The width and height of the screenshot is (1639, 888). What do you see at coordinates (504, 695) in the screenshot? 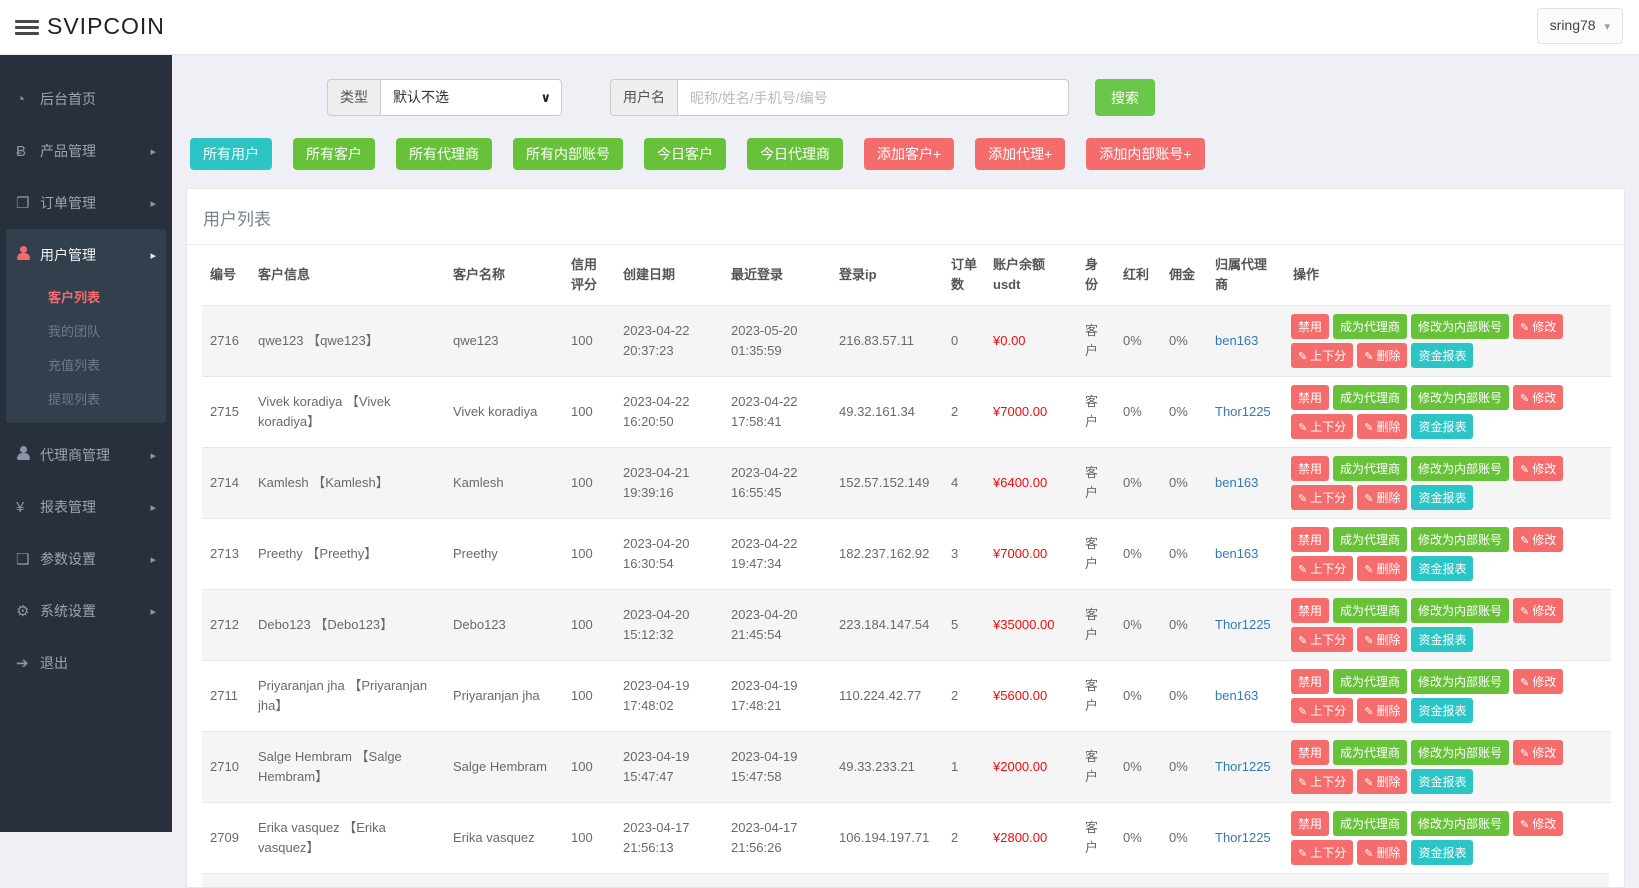
I see `cell-customer-name: Priyaranjan jha` at bounding box center [504, 695].